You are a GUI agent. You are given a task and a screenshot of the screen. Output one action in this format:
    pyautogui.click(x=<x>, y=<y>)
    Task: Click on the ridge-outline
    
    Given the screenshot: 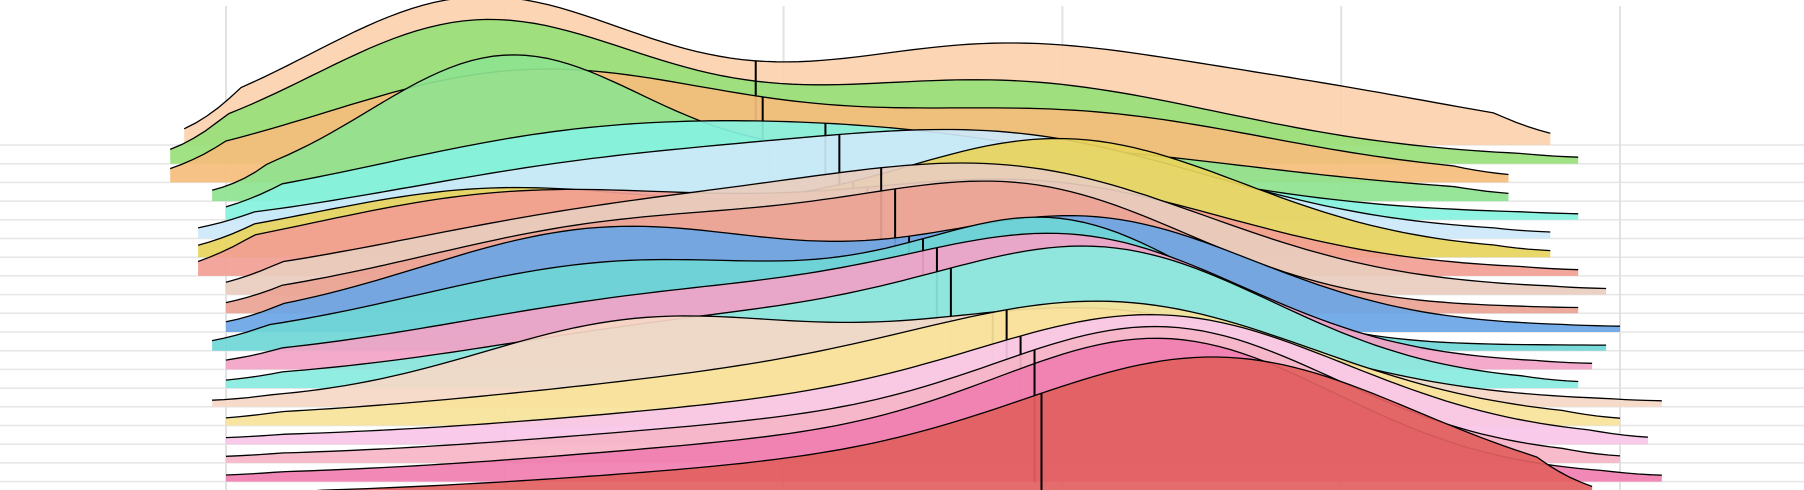 What is the action you would take?
    pyautogui.click(x=902, y=167)
    